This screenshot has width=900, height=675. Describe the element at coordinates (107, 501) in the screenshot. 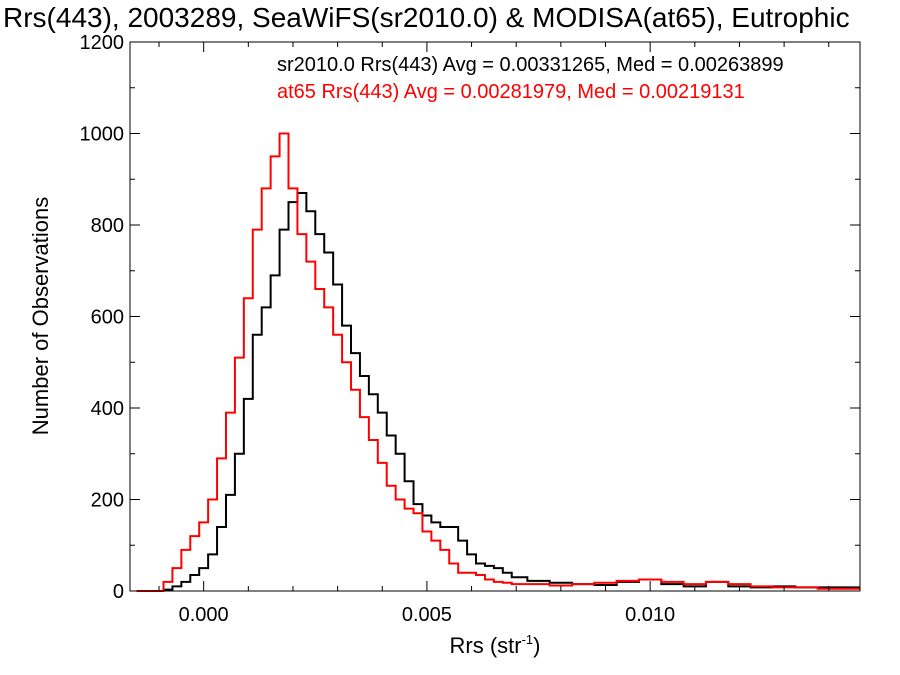

I see `y-tick-label: 200` at that location.